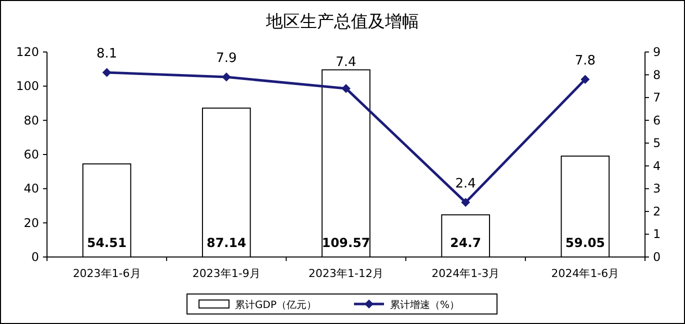  I want to click on y-tick-label: 100, so click(27, 86).